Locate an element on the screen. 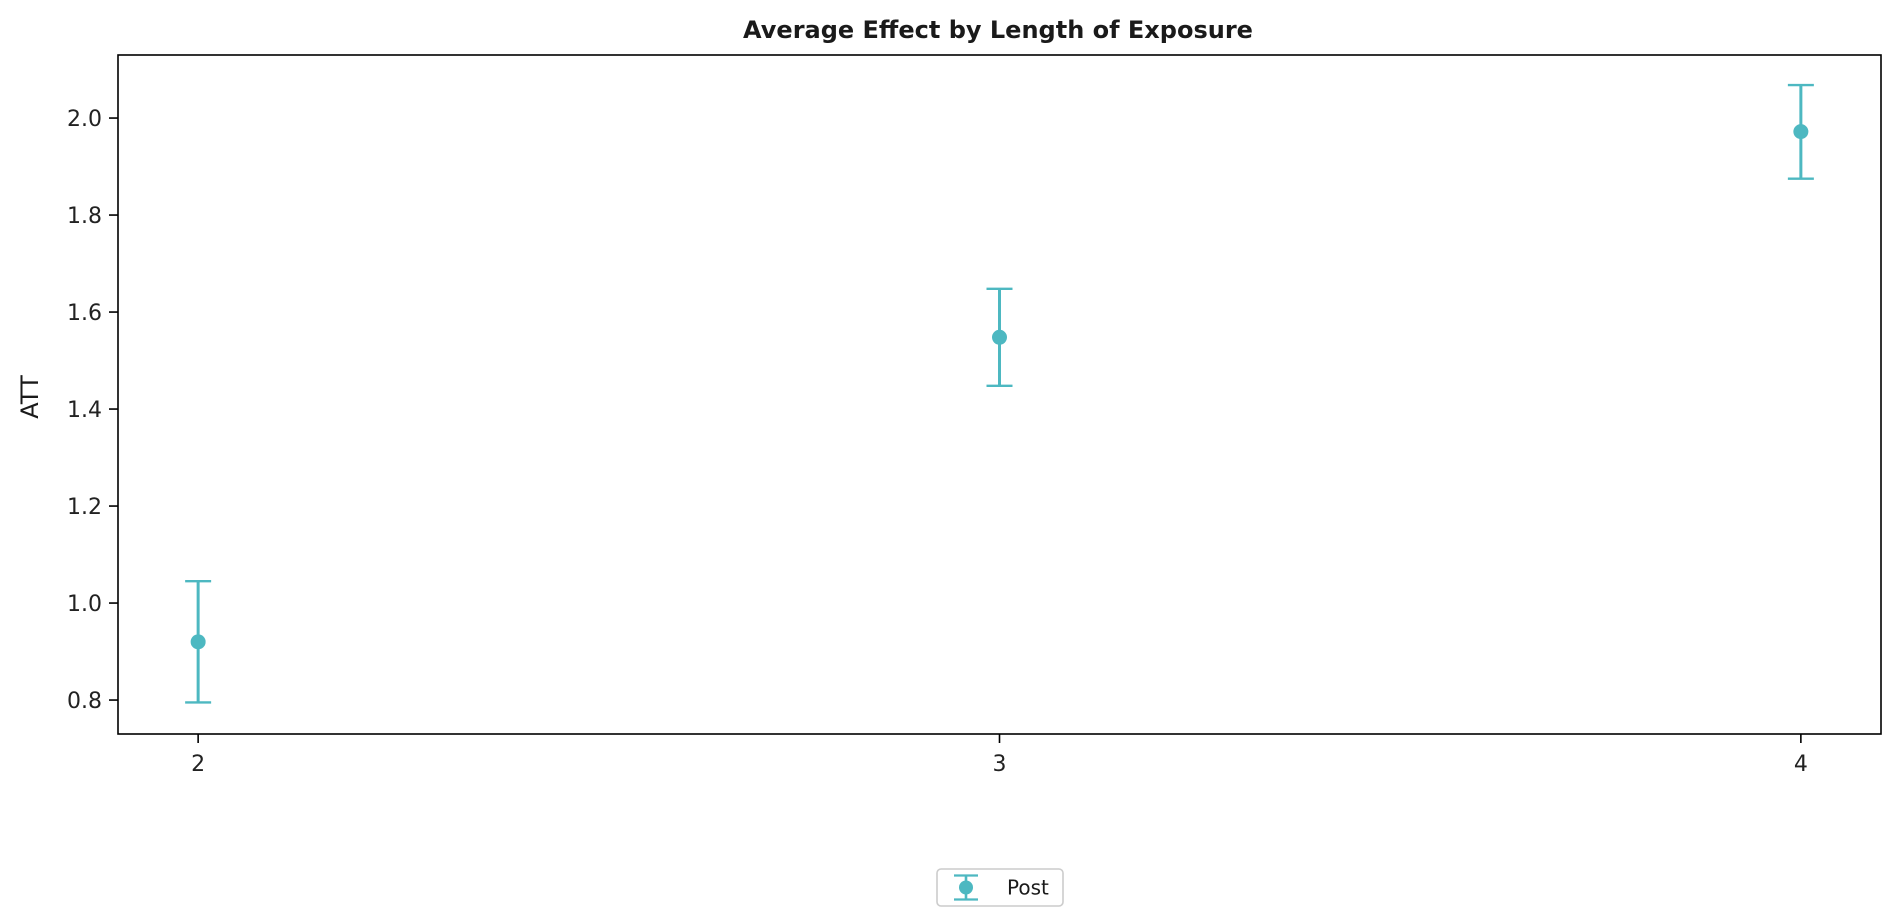 The width and height of the screenshot is (1900, 924). y-tick-label: 1.0 is located at coordinates (84, 604).